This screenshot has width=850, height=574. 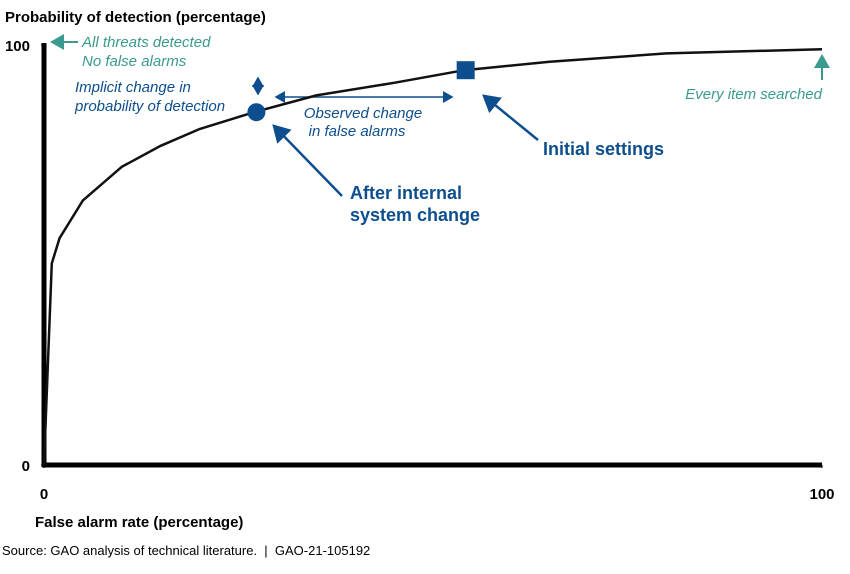 I want to click on x-axis-label: False alarm rate (percentage), so click(x=139, y=522).